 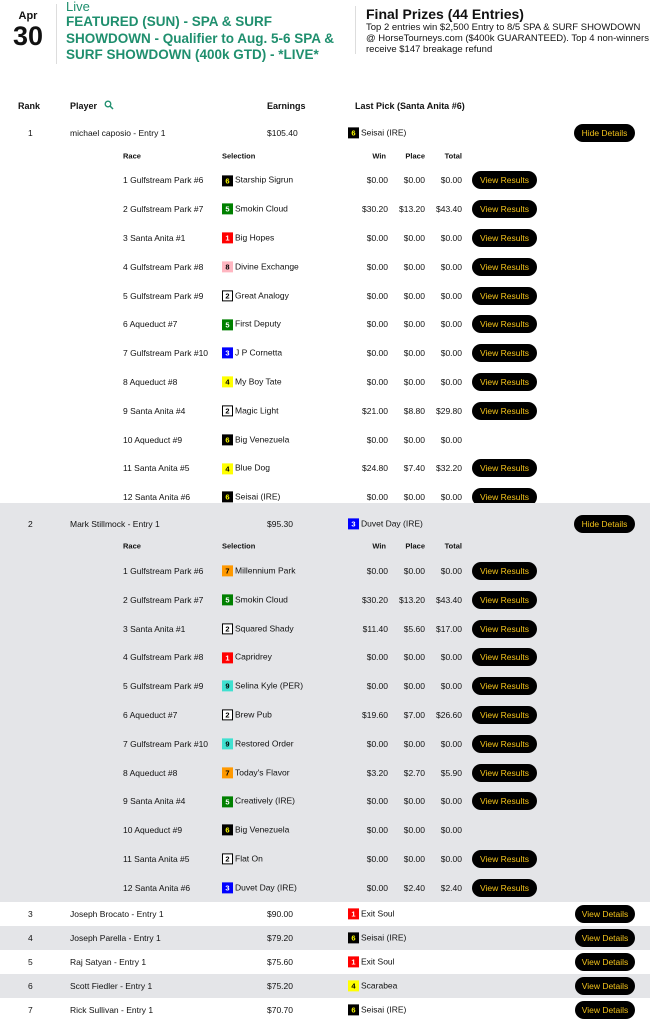 I want to click on search-icon, so click(x=109, y=106).